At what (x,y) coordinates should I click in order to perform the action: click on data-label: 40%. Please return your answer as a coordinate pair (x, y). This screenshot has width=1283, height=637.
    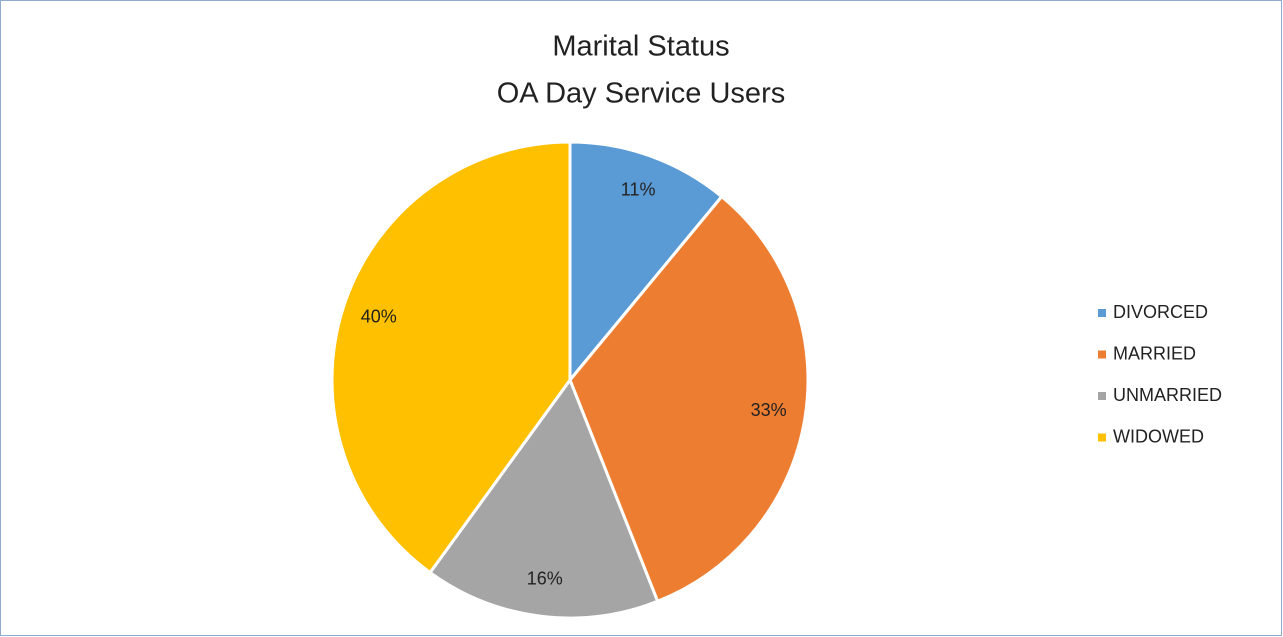
    Looking at the image, I should click on (379, 317).